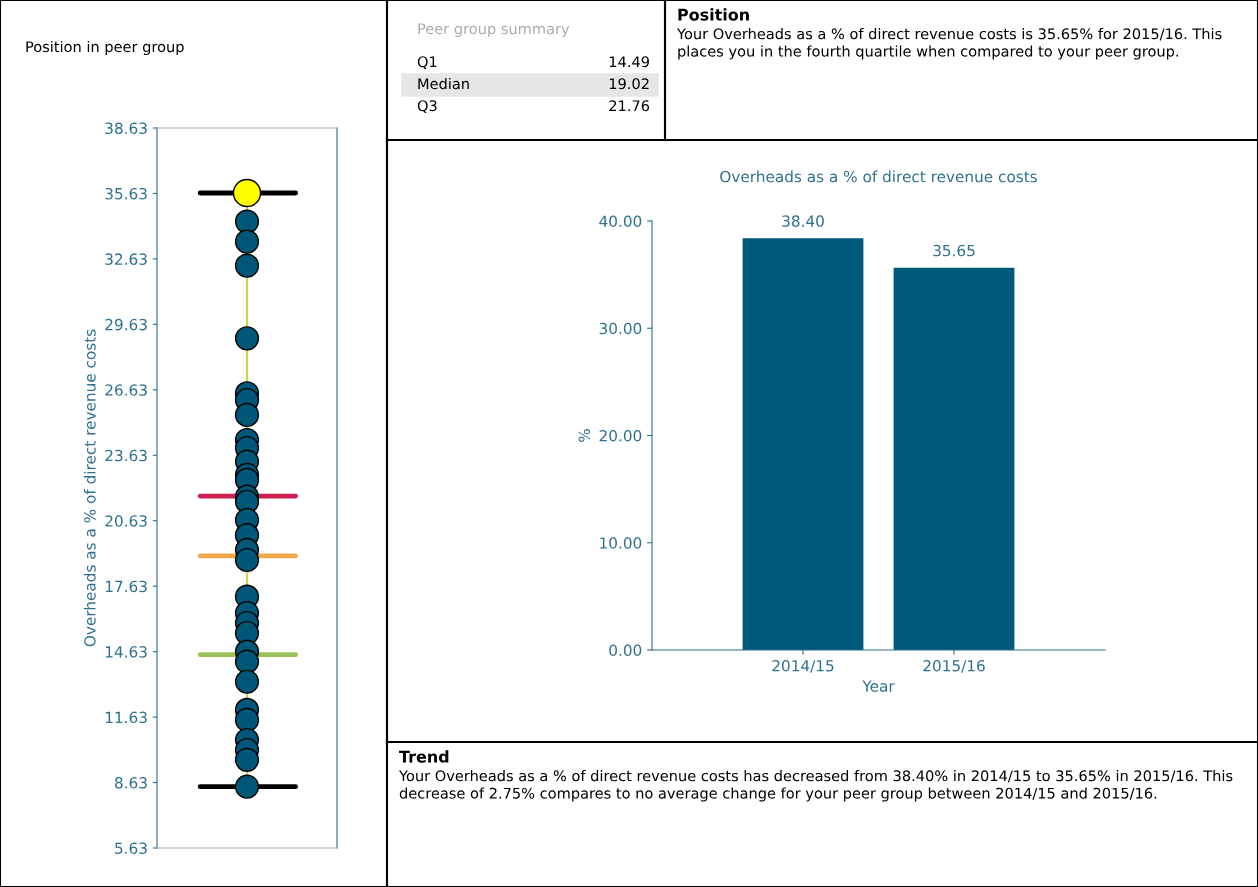  What do you see at coordinates (584, 435) in the screenshot?
I see `y-axis-title: %` at bounding box center [584, 435].